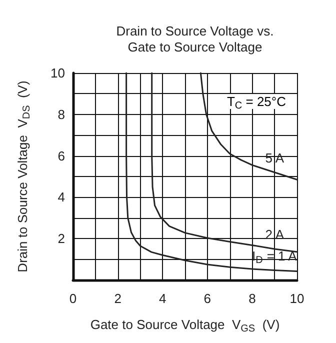 Image resolution: width=336 pixels, height=343 pixels. I want to click on y-axis-title: Drain to Source Voltage VDS (V), so click(23, 176).